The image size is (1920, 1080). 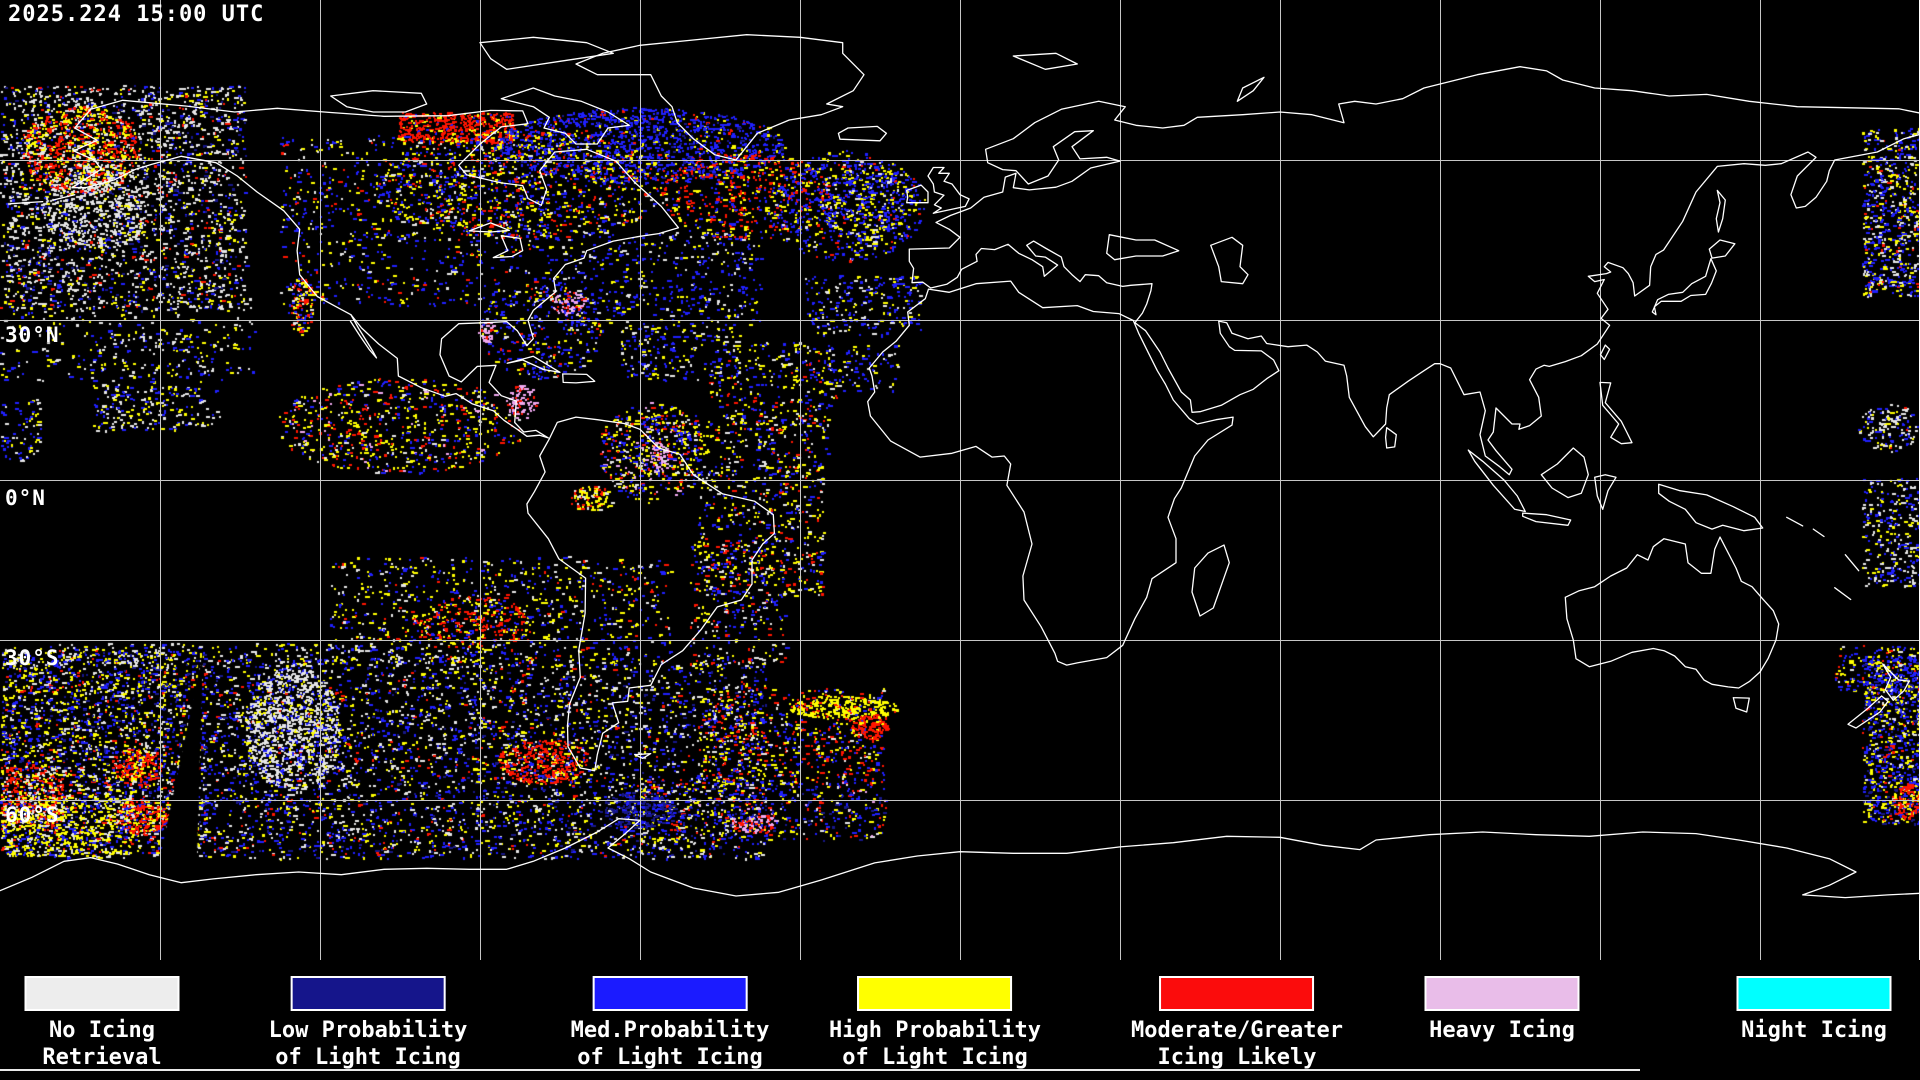 What do you see at coordinates (102, 1057) in the screenshot?
I see `legend-label-line: Retrieval` at bounding box center [102, 1057].